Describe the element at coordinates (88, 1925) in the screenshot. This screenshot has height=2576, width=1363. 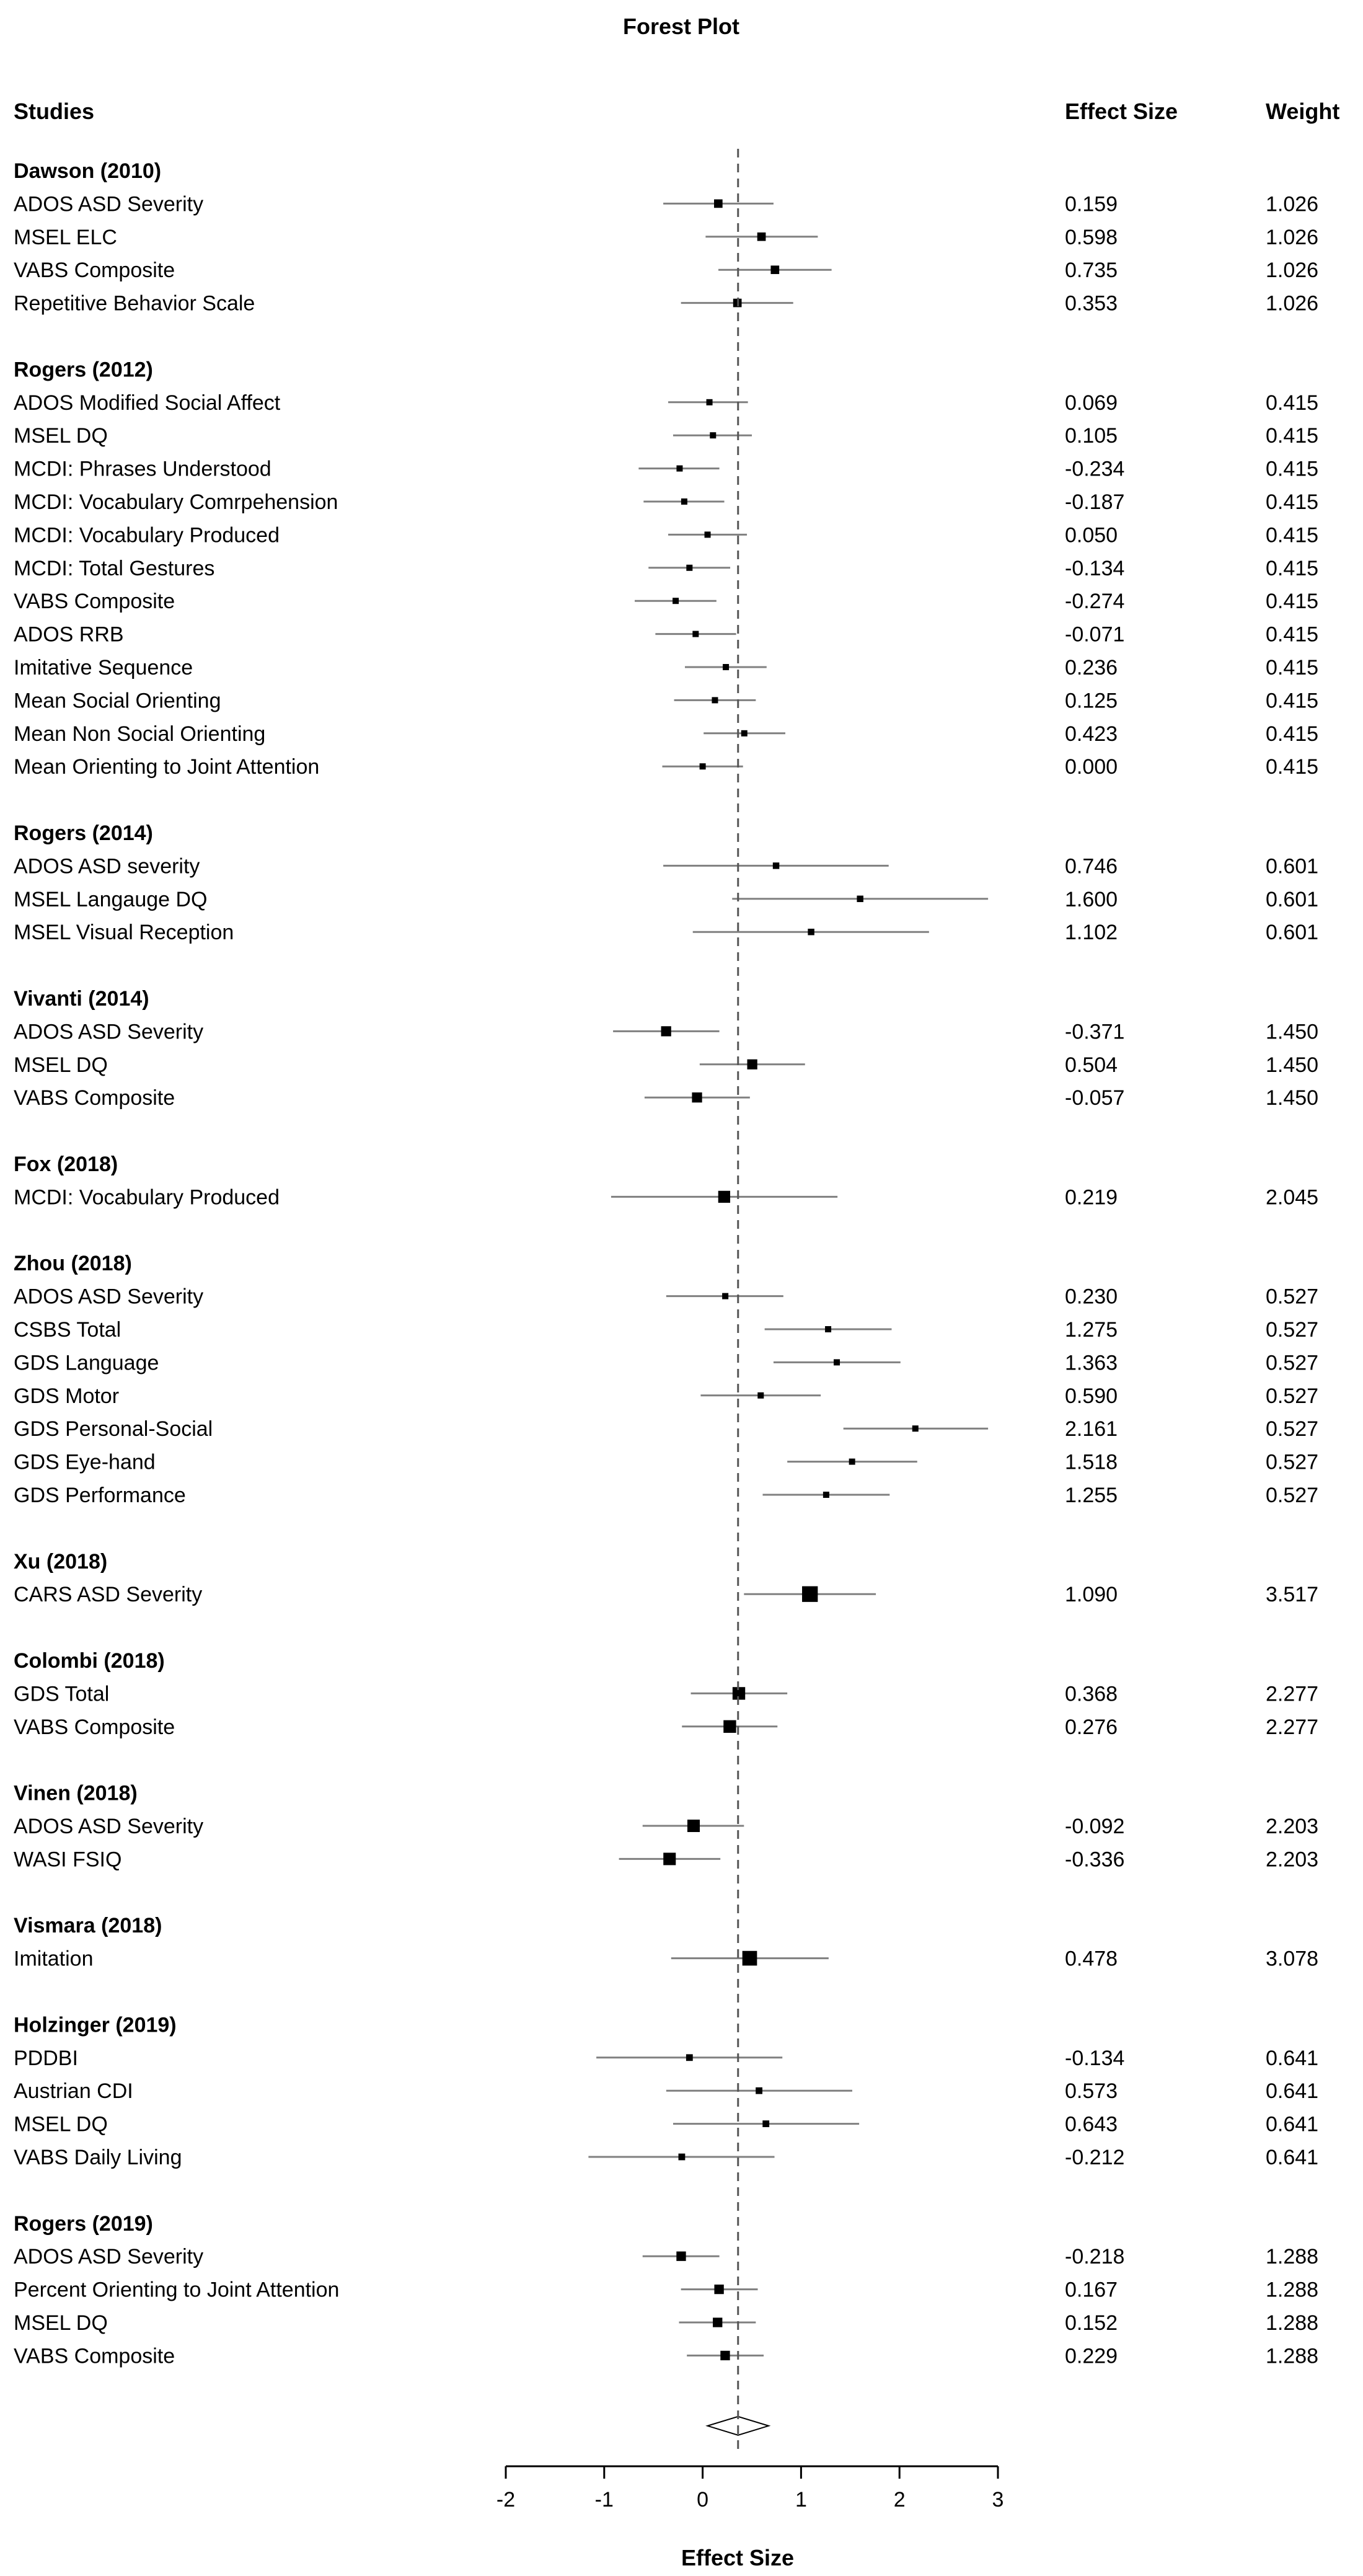
I see `study-group-label: Vismara (2018)` at that location.